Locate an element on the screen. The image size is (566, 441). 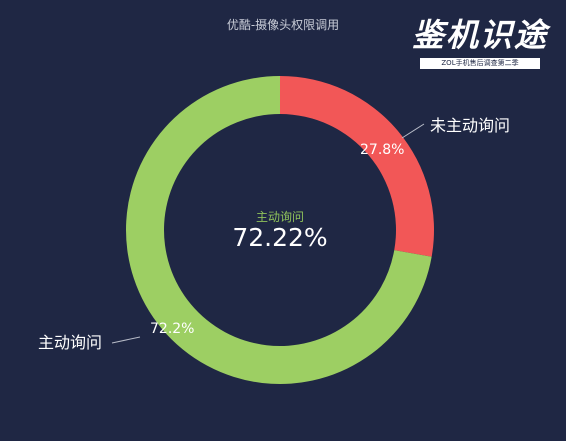
slice-percent-label-not-actively-asked: 27.8% is located at coordinates (382, 150).